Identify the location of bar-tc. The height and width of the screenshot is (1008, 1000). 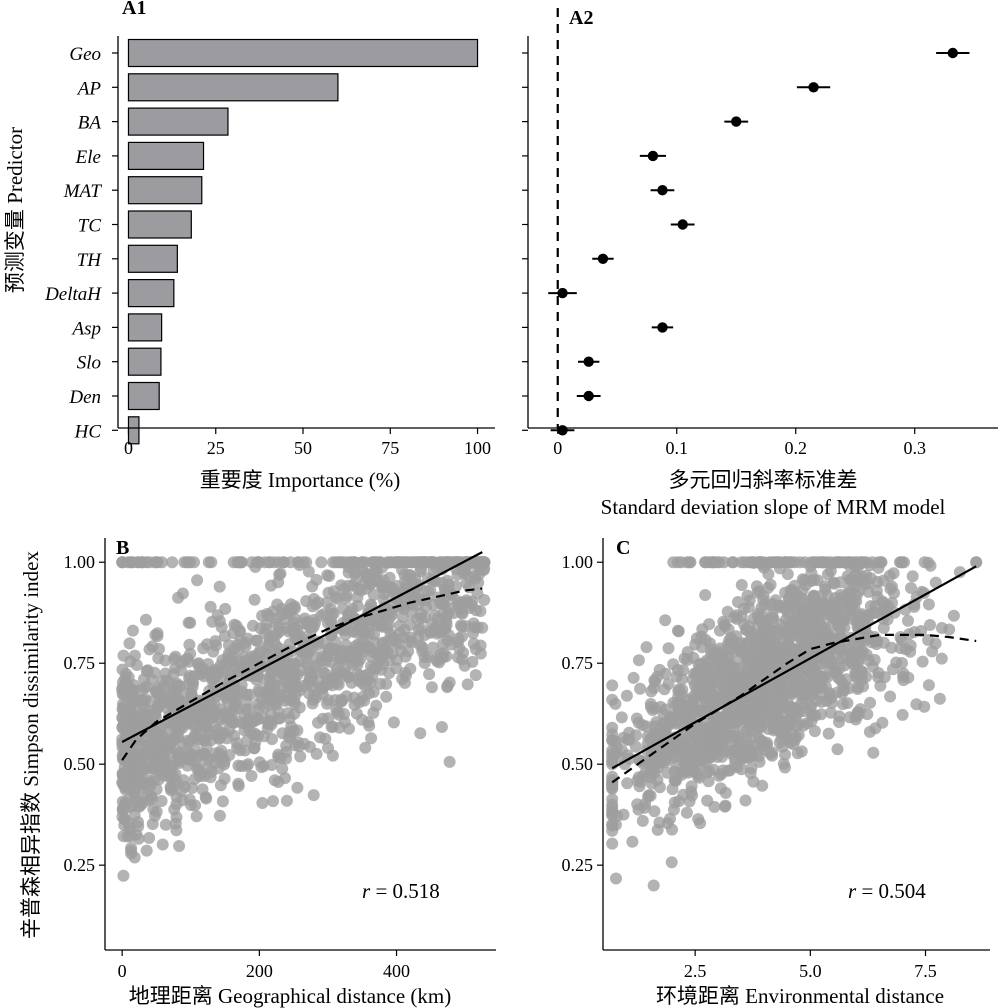
(159, 224).